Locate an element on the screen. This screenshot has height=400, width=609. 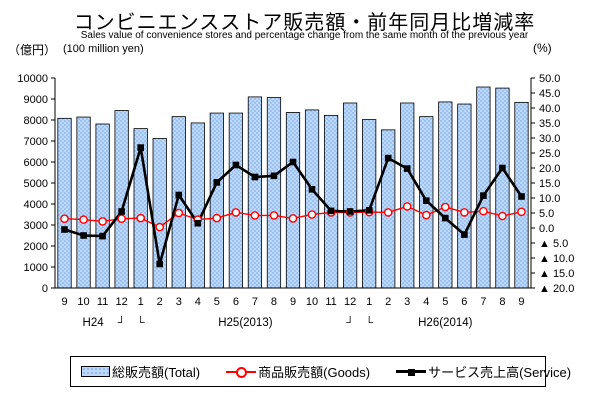
left-axis-tick-label: 0 is located at coordinates (45, 289).